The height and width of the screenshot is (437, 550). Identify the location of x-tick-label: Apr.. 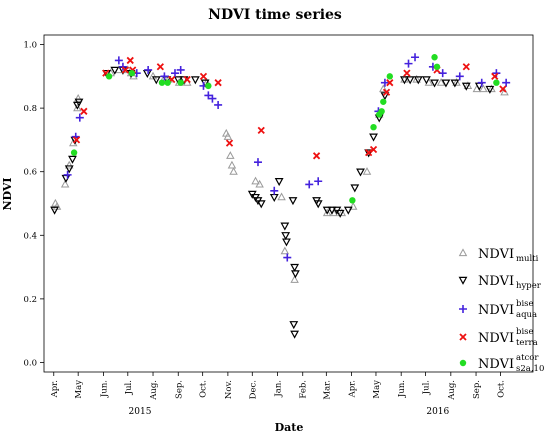
(353, 389).